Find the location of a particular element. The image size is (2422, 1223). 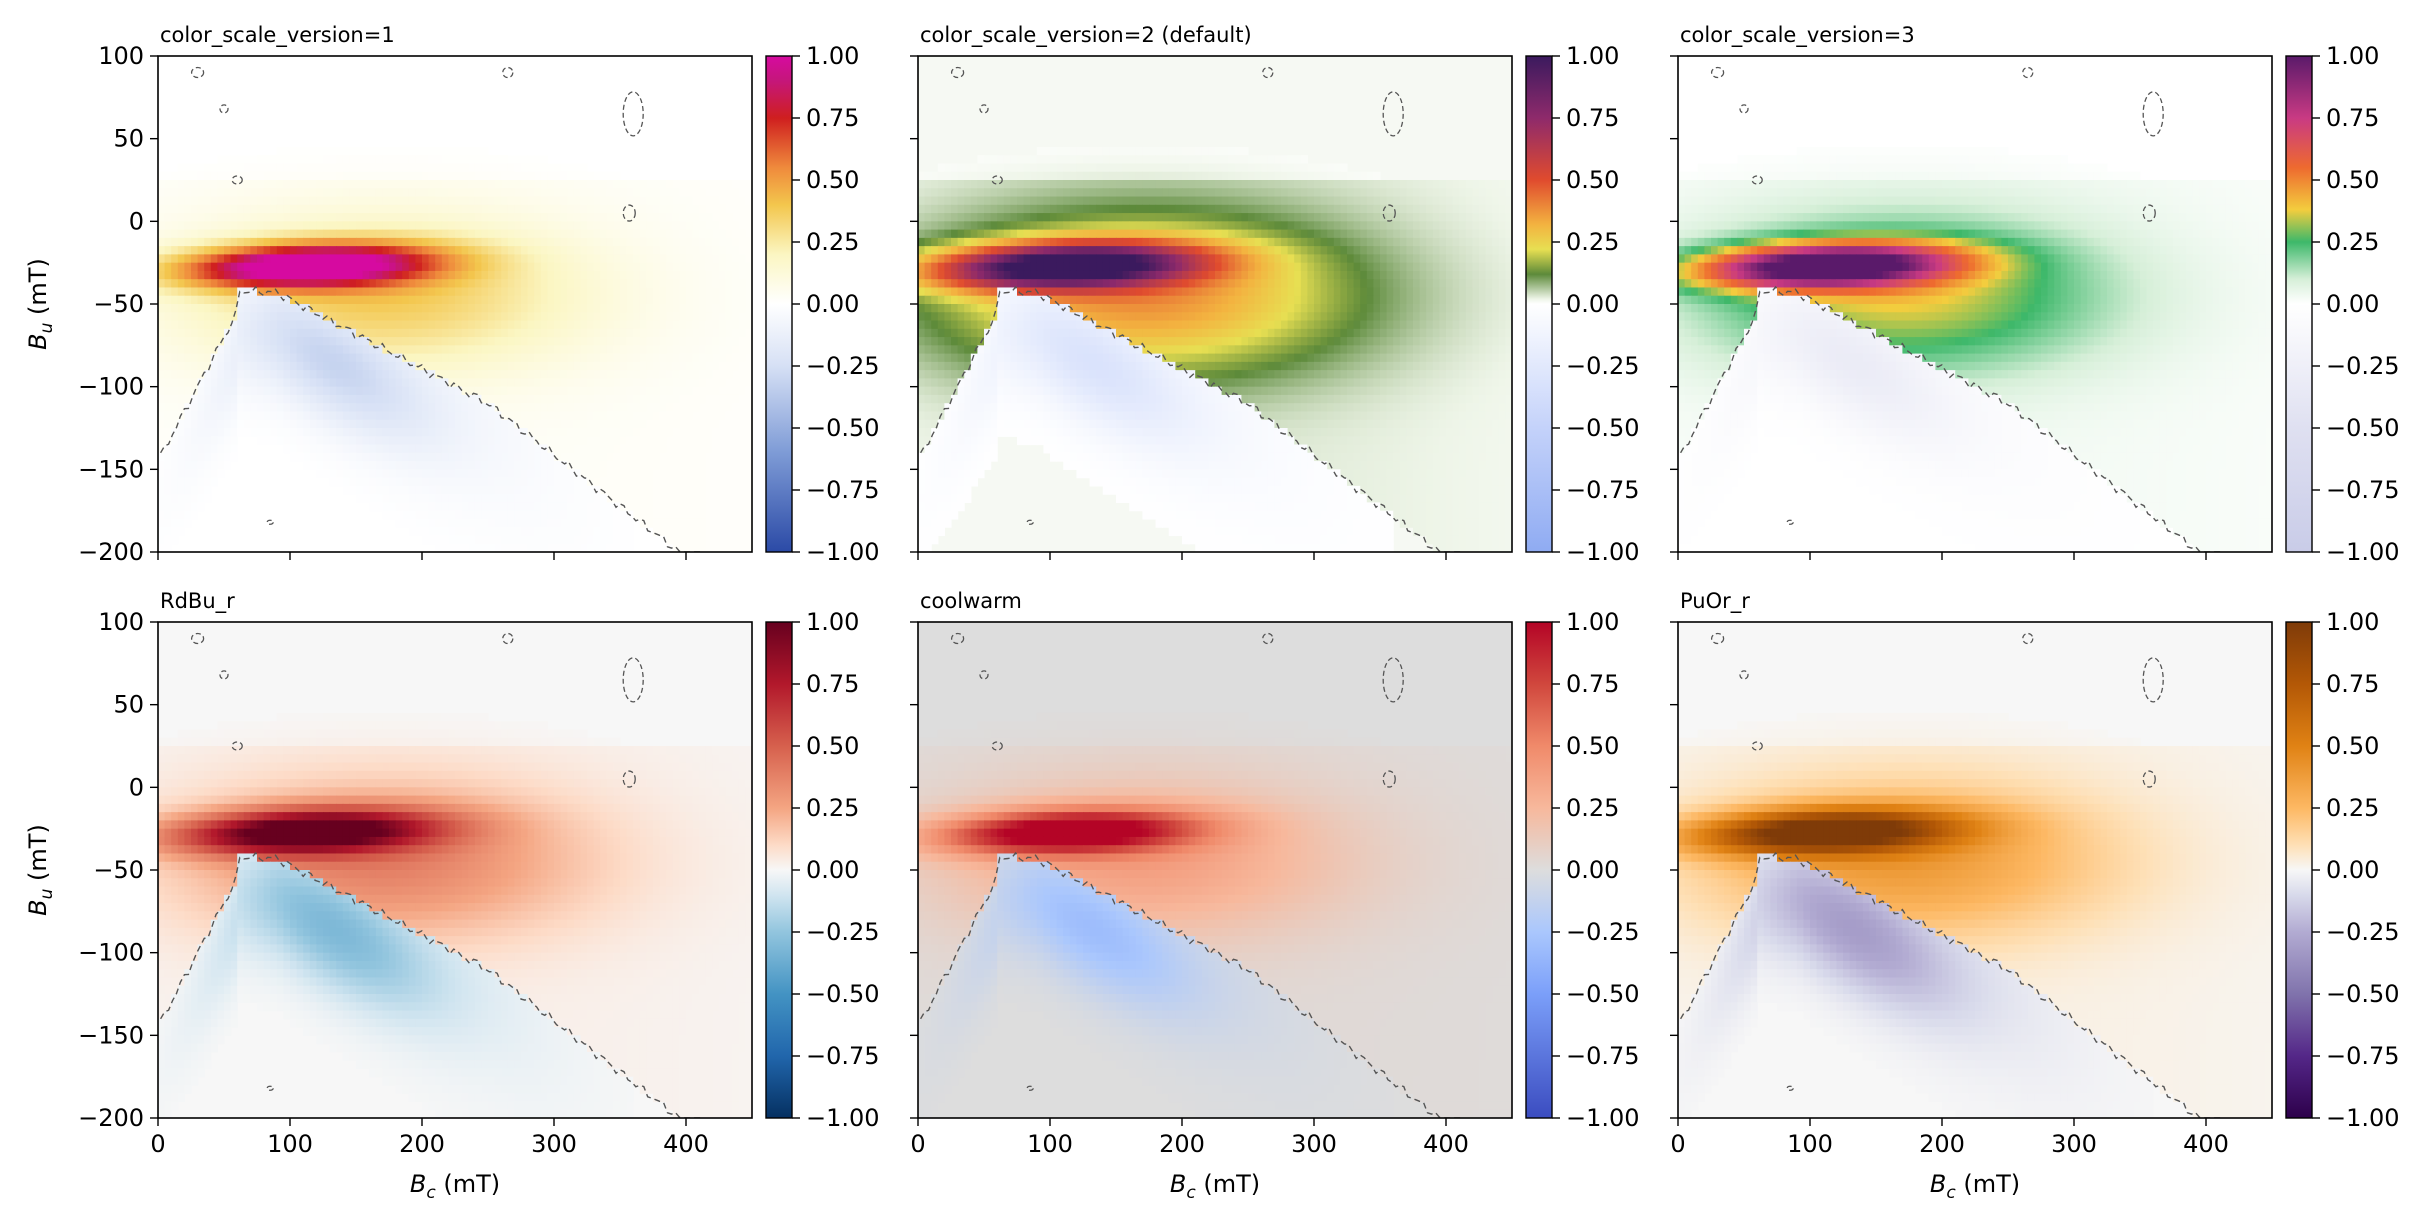

panel-title: color_scale_version=2 (default) is located at coordinates (1086, 35).